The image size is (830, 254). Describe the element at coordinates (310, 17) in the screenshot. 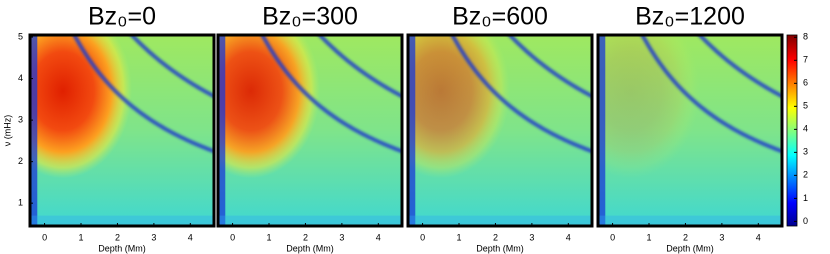

I see `panel-title: Bz₀=300` at that location.